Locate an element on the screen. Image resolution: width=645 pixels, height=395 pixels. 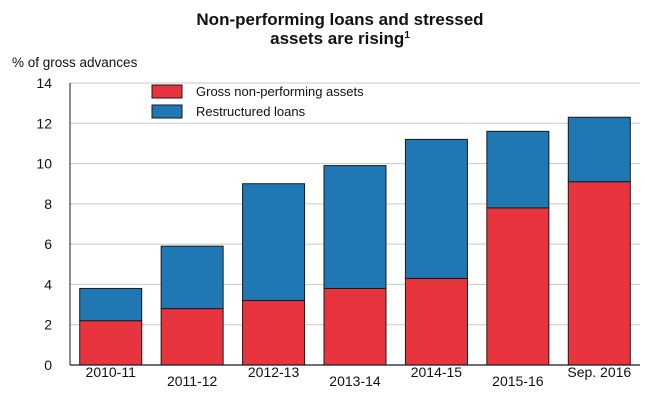
x-tick-label: 2011-12 is located at coordinates (192, 381).